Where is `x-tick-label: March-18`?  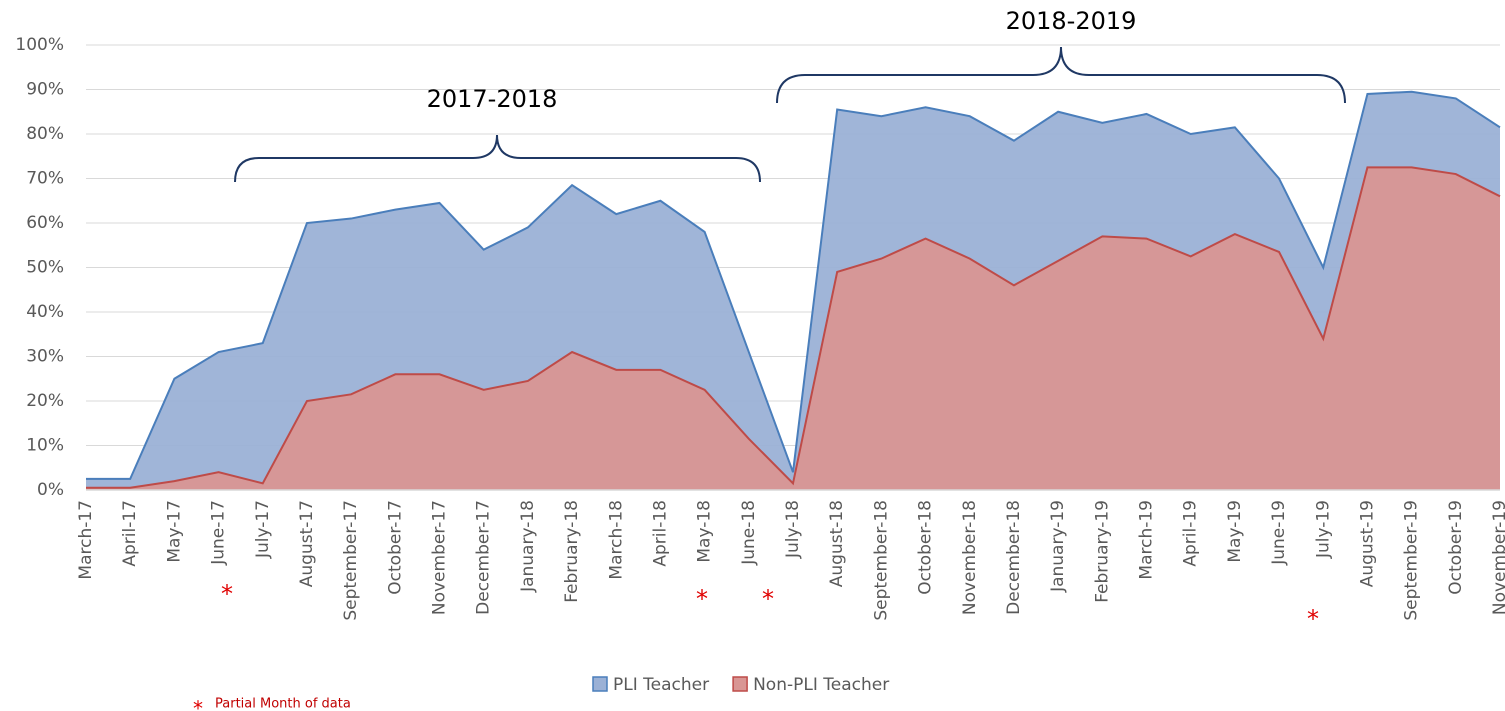 x-tick-label: March-18 is located at coordinates (616, 540).